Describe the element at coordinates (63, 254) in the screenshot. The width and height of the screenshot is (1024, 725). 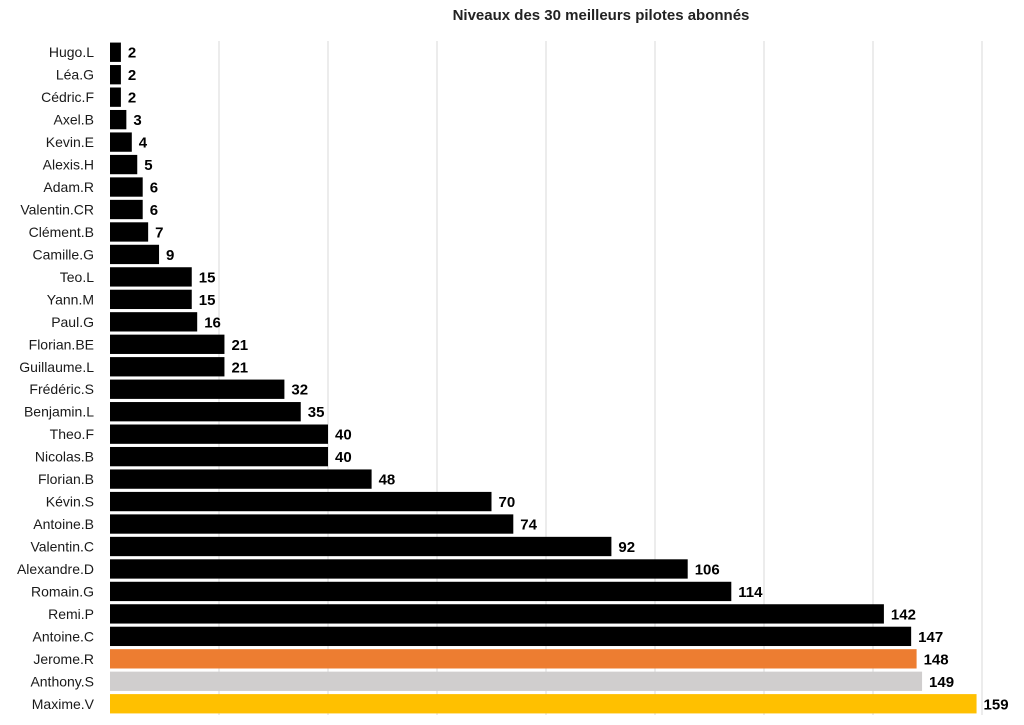
I see `category-label: Camille.G` at that location.